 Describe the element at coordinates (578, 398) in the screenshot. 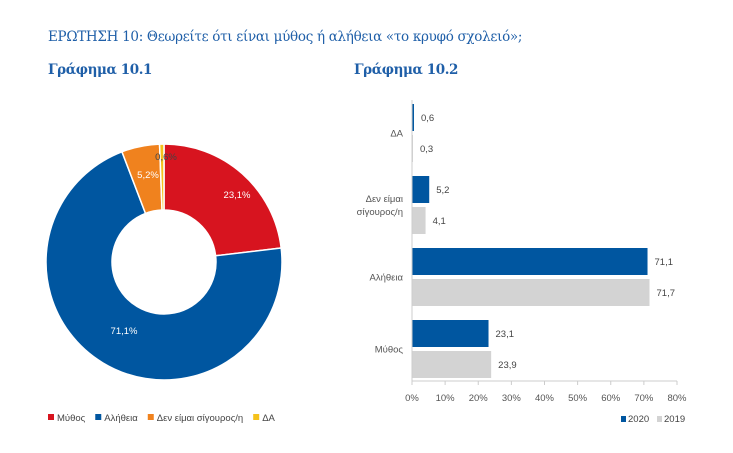

I see `x-tick-label-5: 50%` at that location.